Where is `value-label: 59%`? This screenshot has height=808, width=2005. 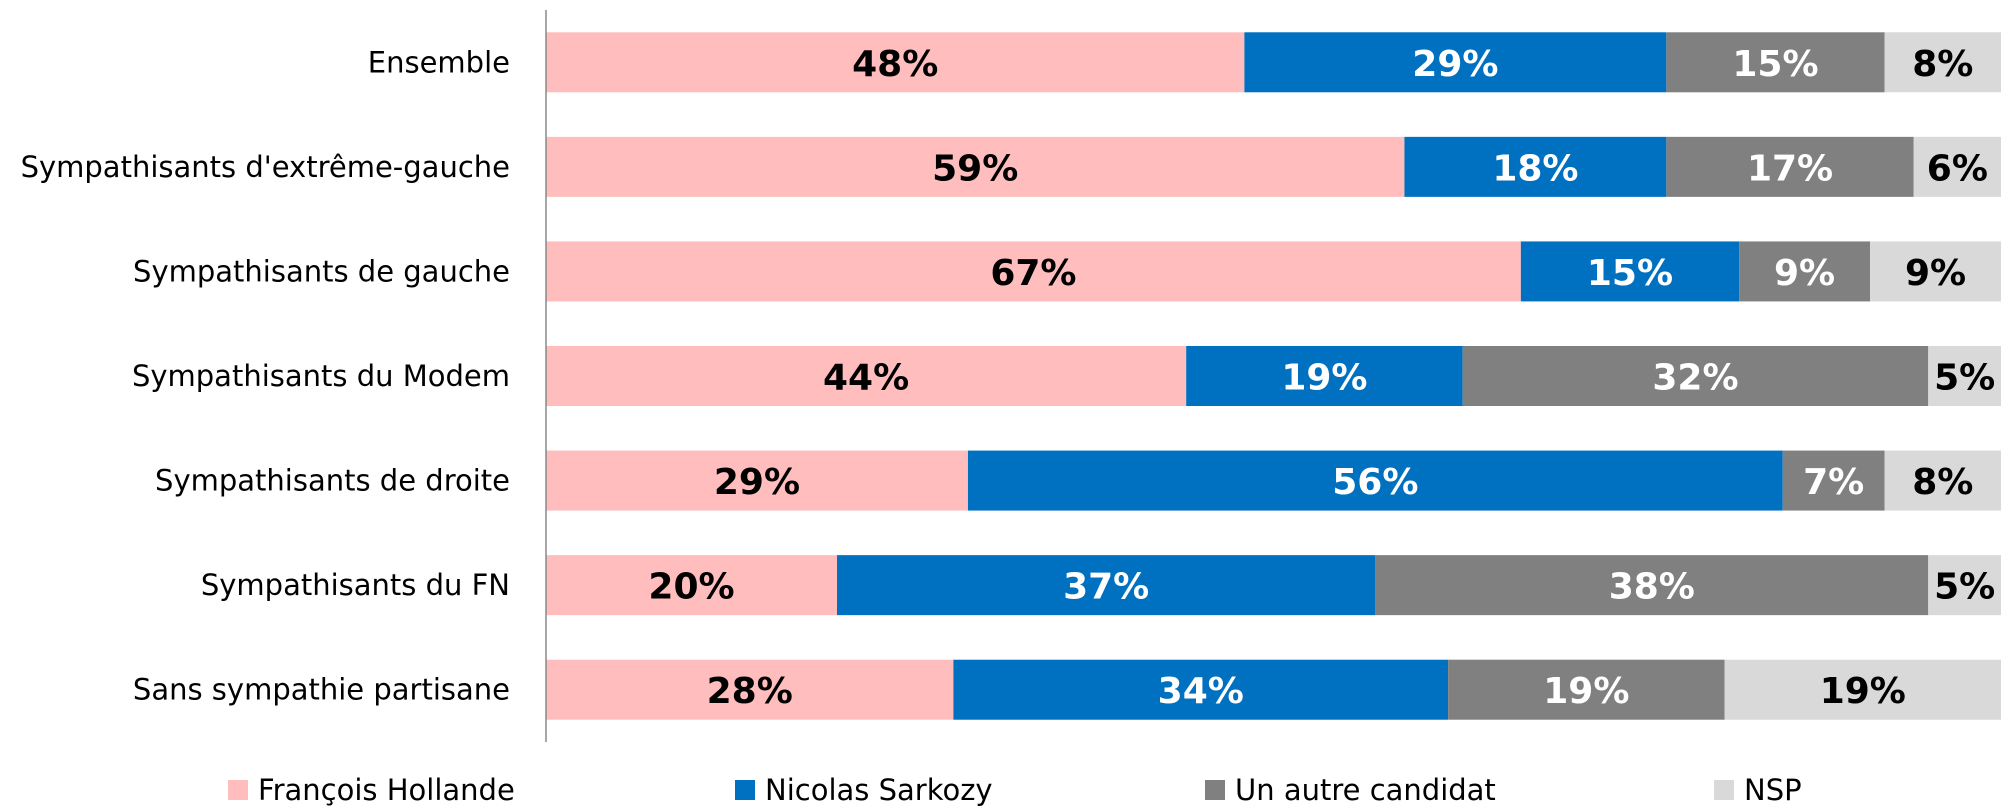
value-label: 59% is located at coordinates (975, 168).